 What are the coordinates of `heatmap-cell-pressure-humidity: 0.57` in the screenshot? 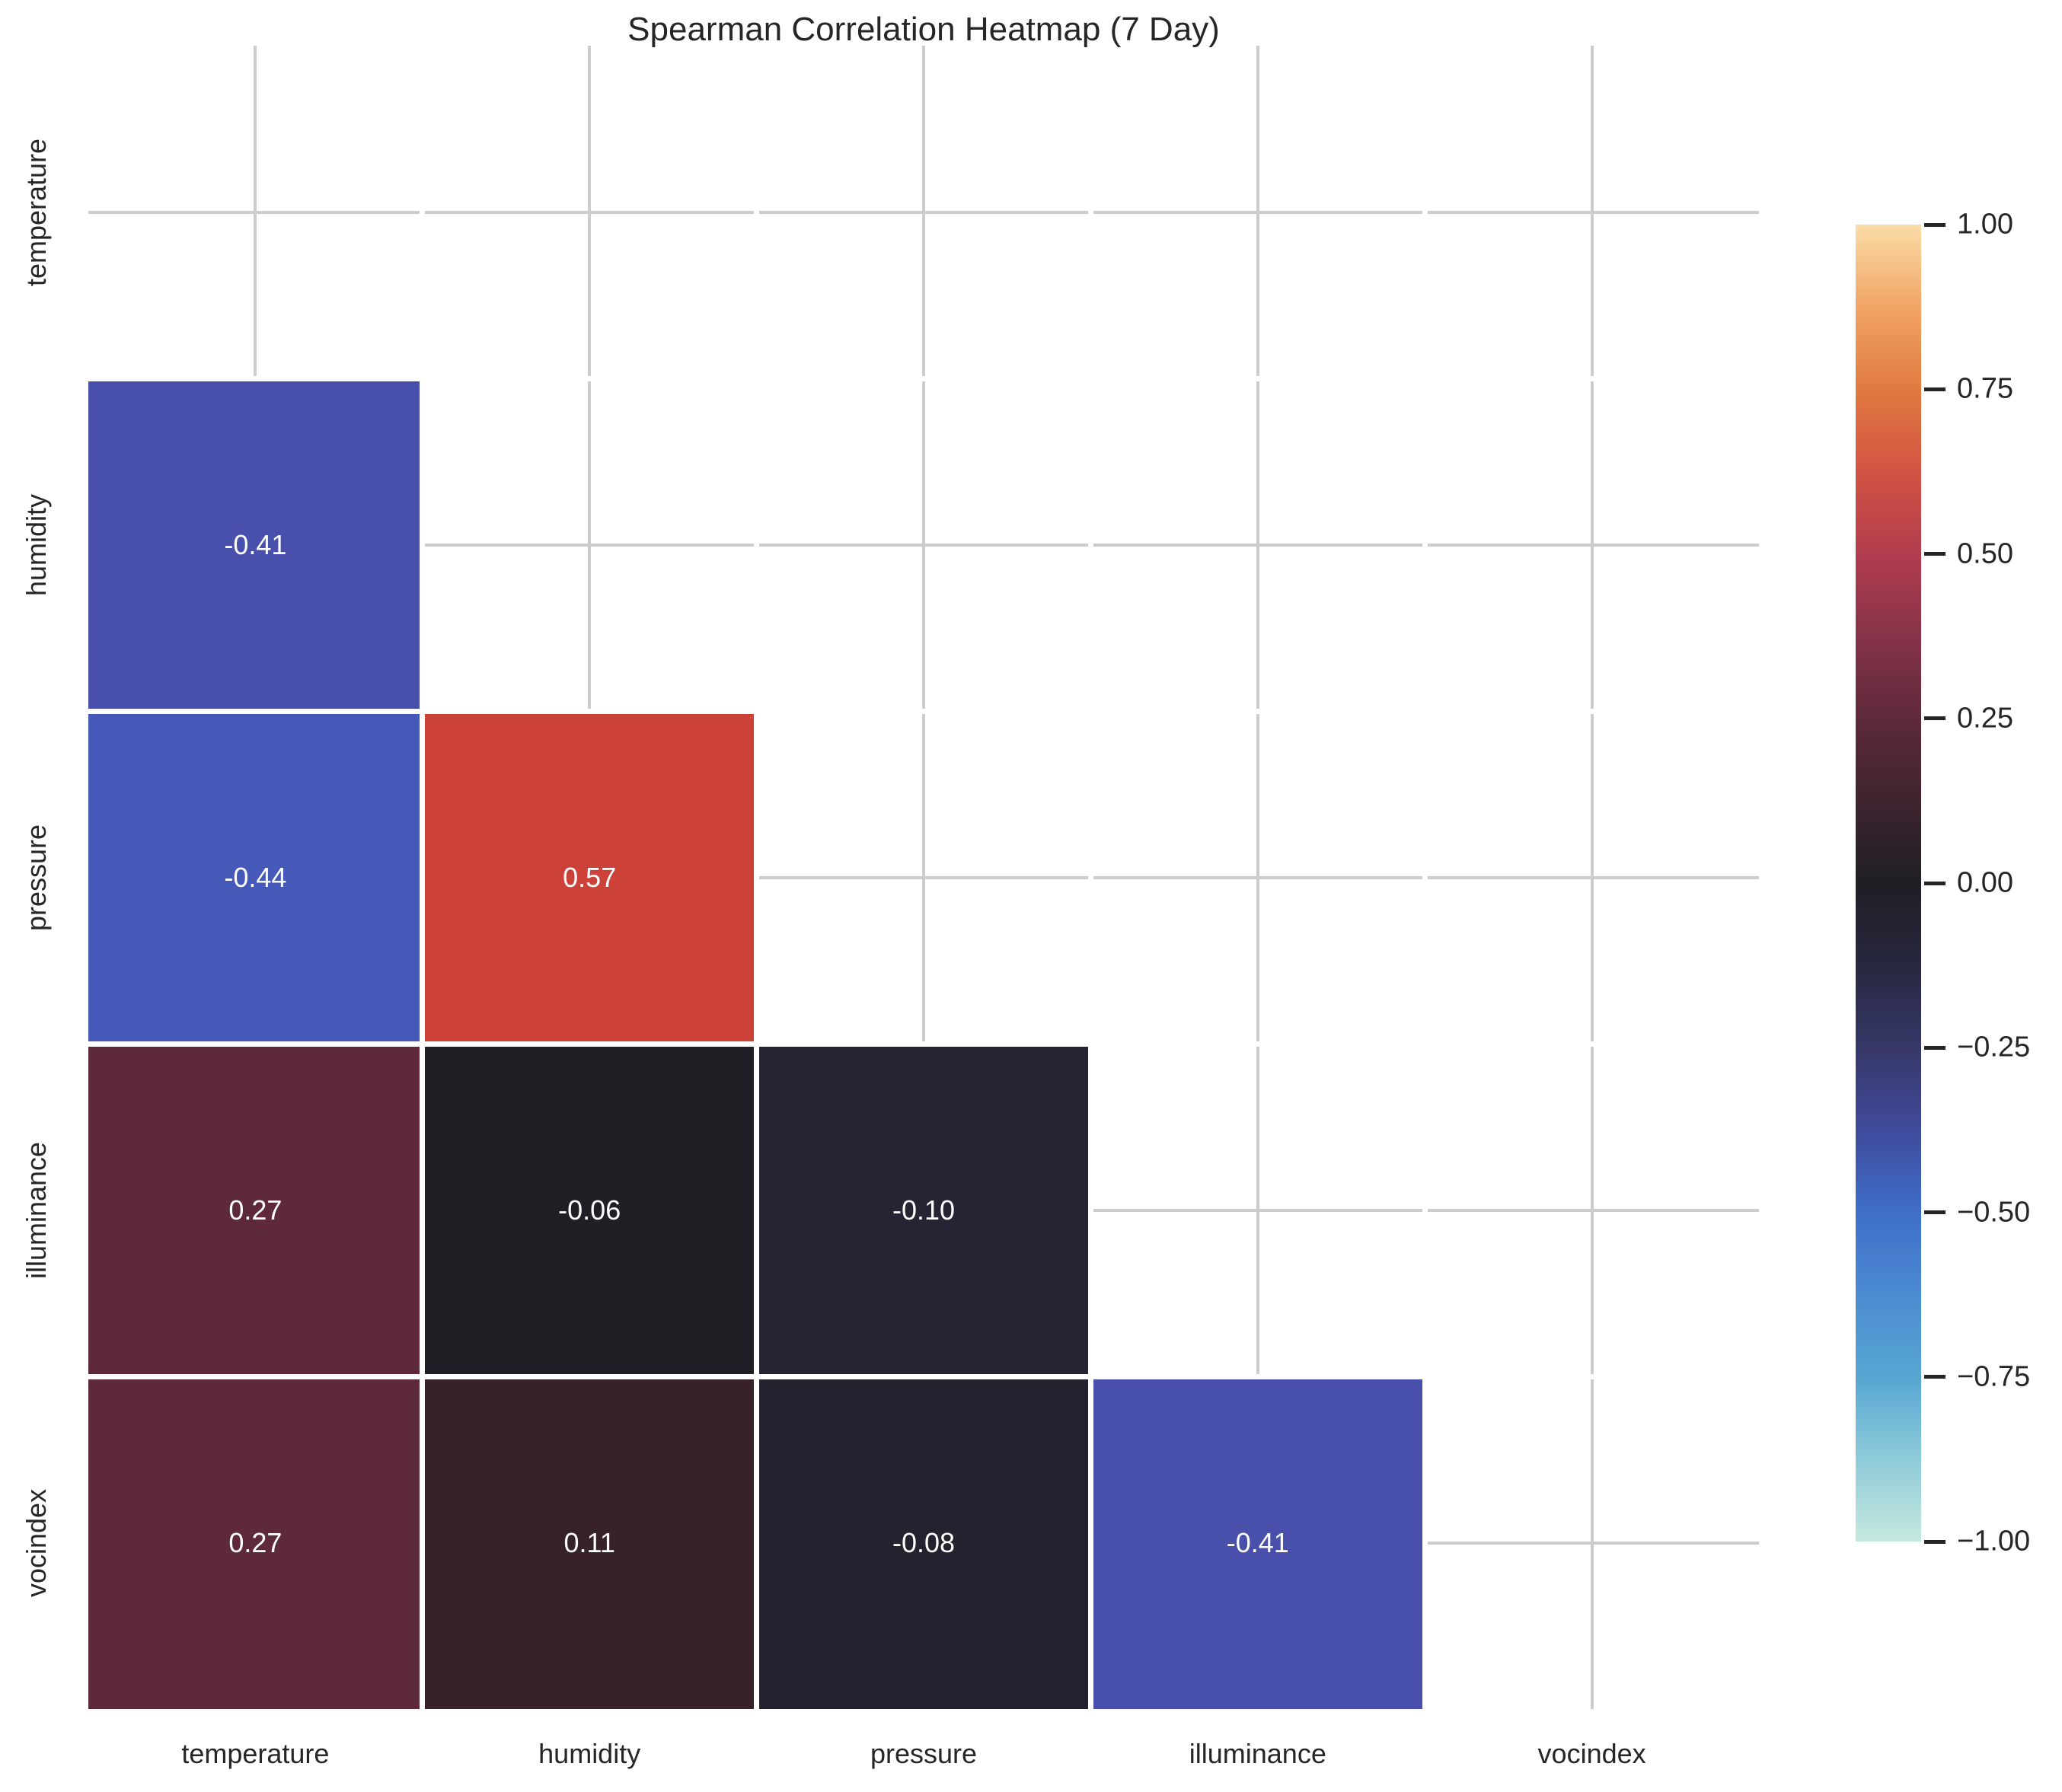 It's located at (589, 877).